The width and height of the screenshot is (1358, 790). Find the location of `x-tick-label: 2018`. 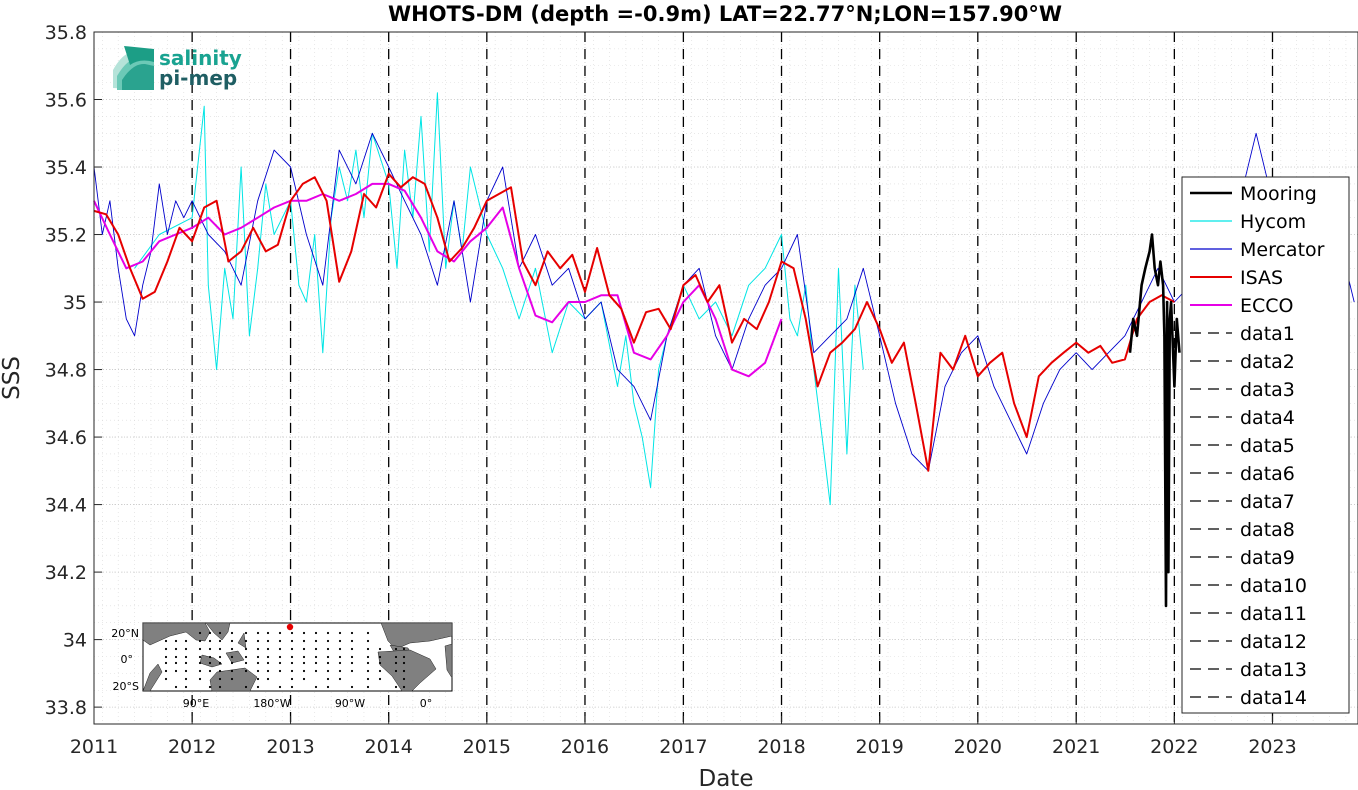

x-tick-label: 2018 is located at coordinates (781, 747).